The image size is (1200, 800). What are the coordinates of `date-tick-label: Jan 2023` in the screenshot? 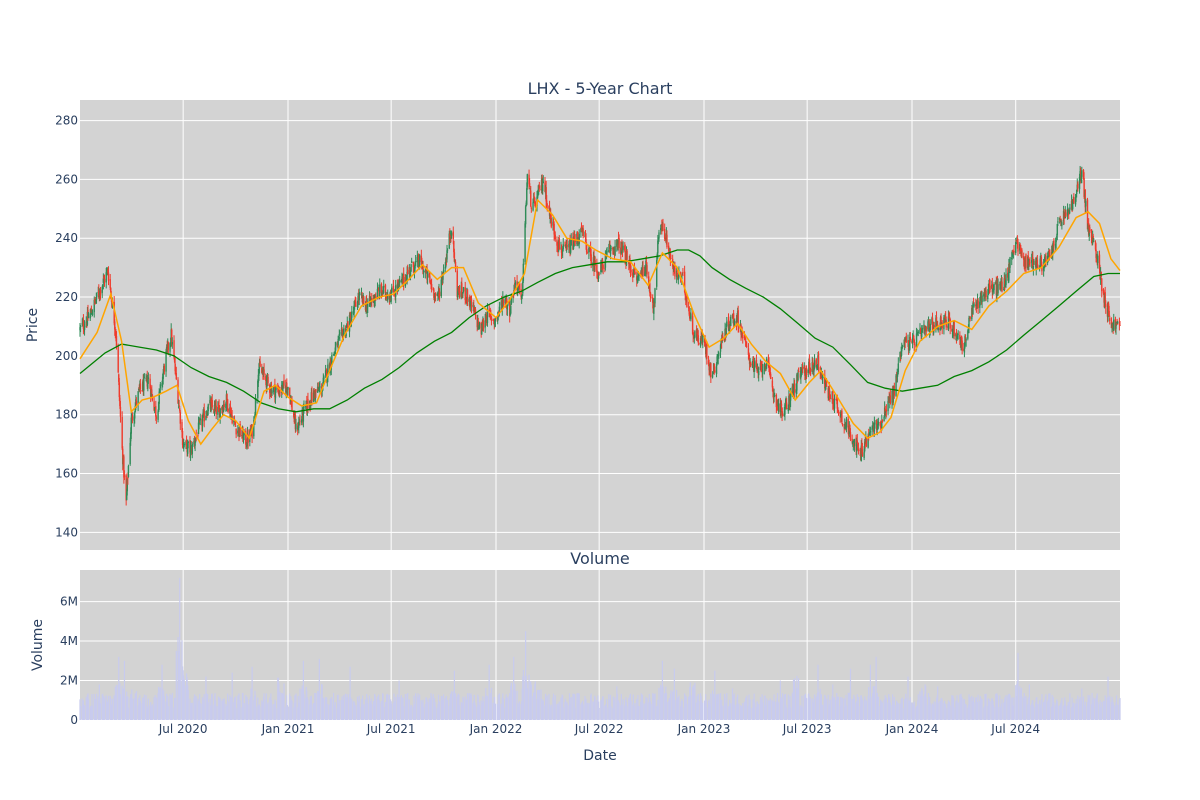 It's located at (704, 729).